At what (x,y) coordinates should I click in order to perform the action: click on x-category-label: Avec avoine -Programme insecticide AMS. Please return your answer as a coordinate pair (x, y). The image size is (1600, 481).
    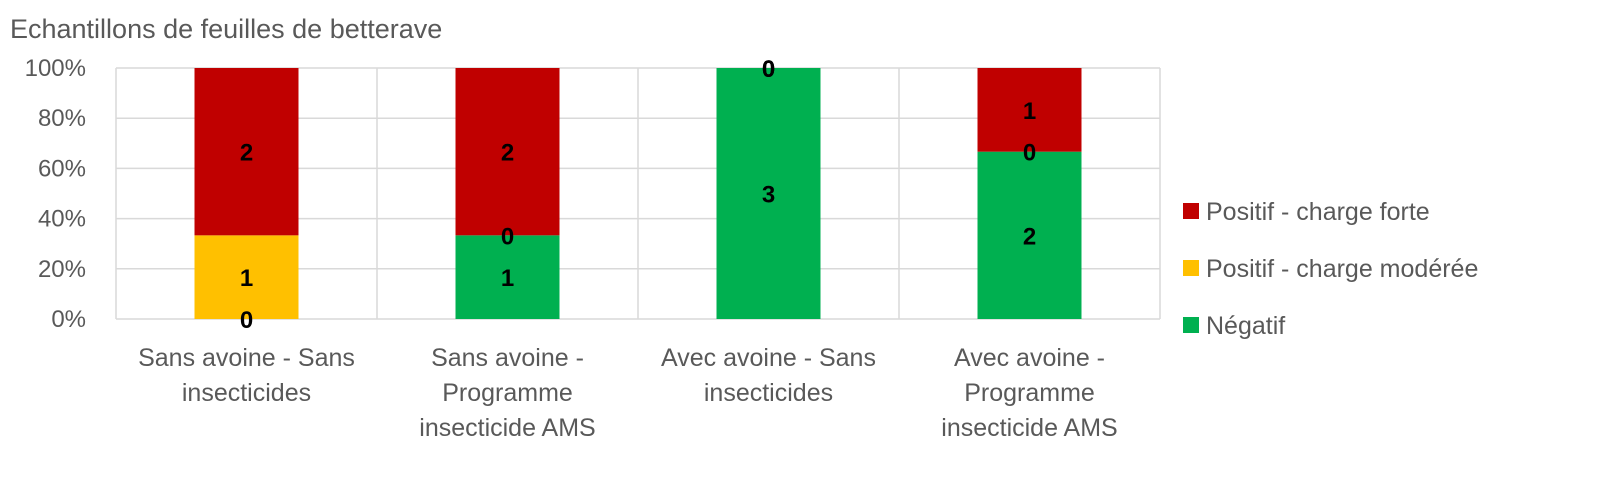
    Looking at the image, I should click on (1029, 393).